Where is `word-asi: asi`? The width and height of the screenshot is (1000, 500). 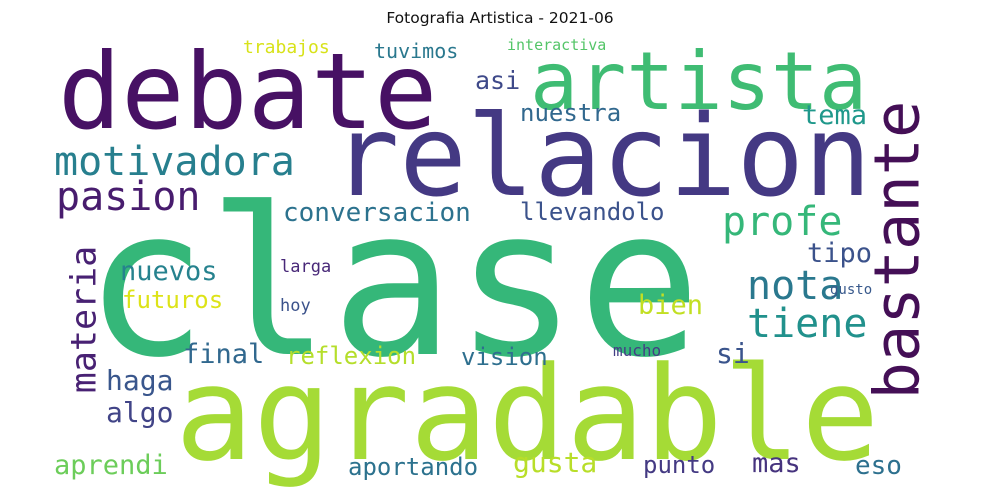
word-asi: asi is located at coordinates (498, 80).